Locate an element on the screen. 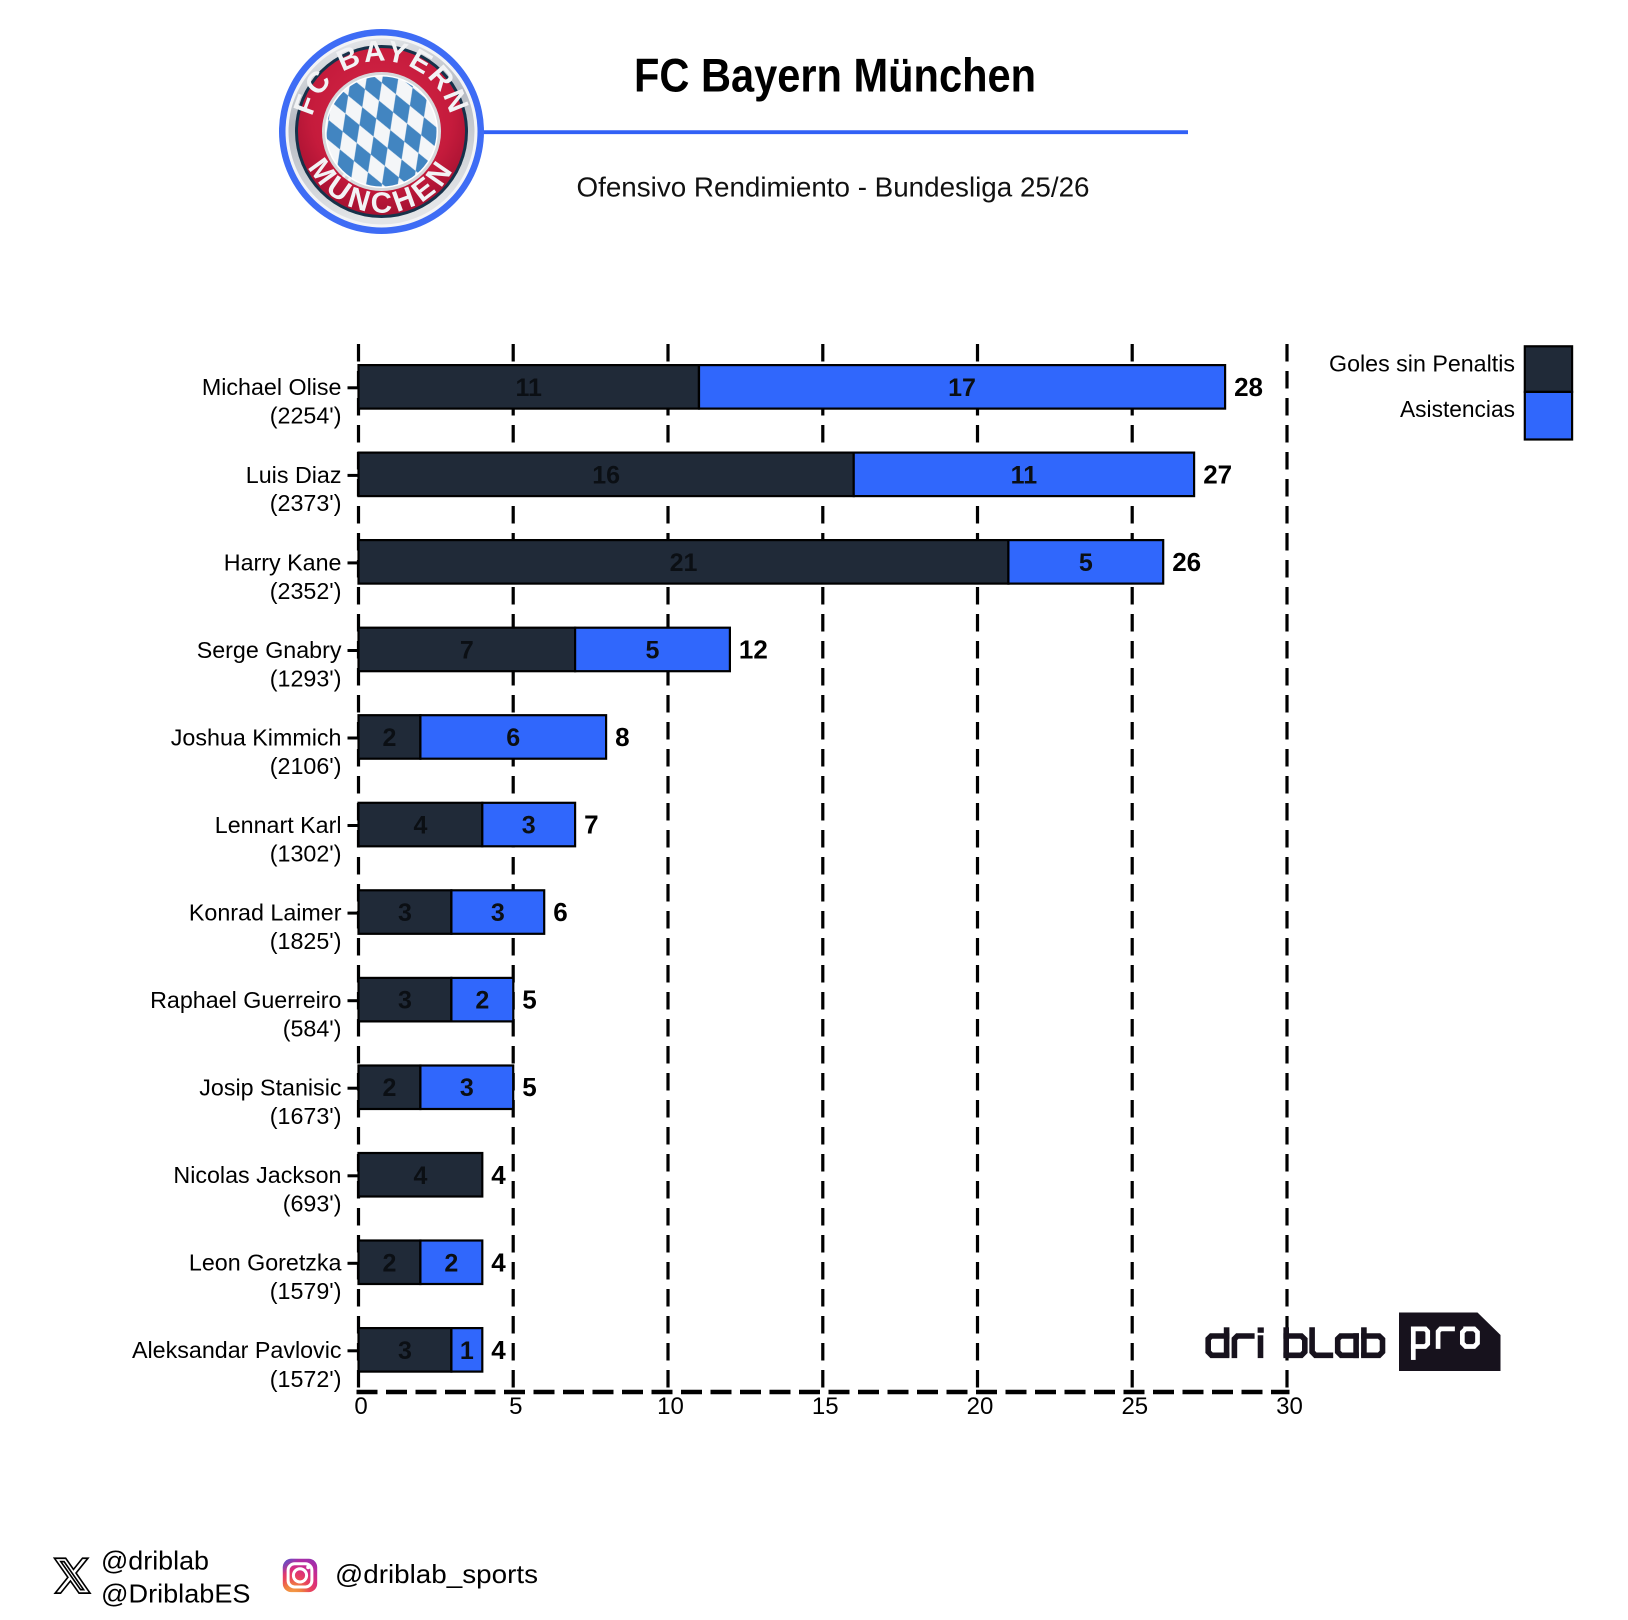 The image size is (1628, 1620). svg-text: 25 is located at coordinates (1134, 1406).